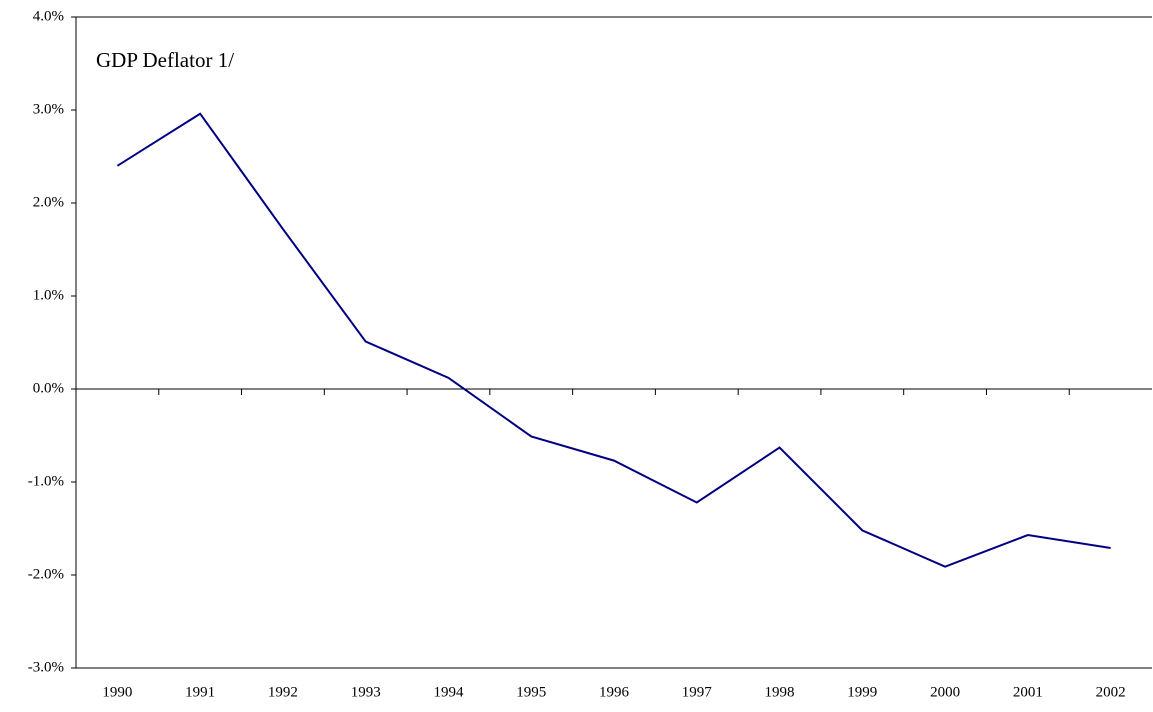  What do you see at coordinates (1028, 692) in the screenshot?
I see `x-tick-label: 2001` at bounding box center [1028, 692].